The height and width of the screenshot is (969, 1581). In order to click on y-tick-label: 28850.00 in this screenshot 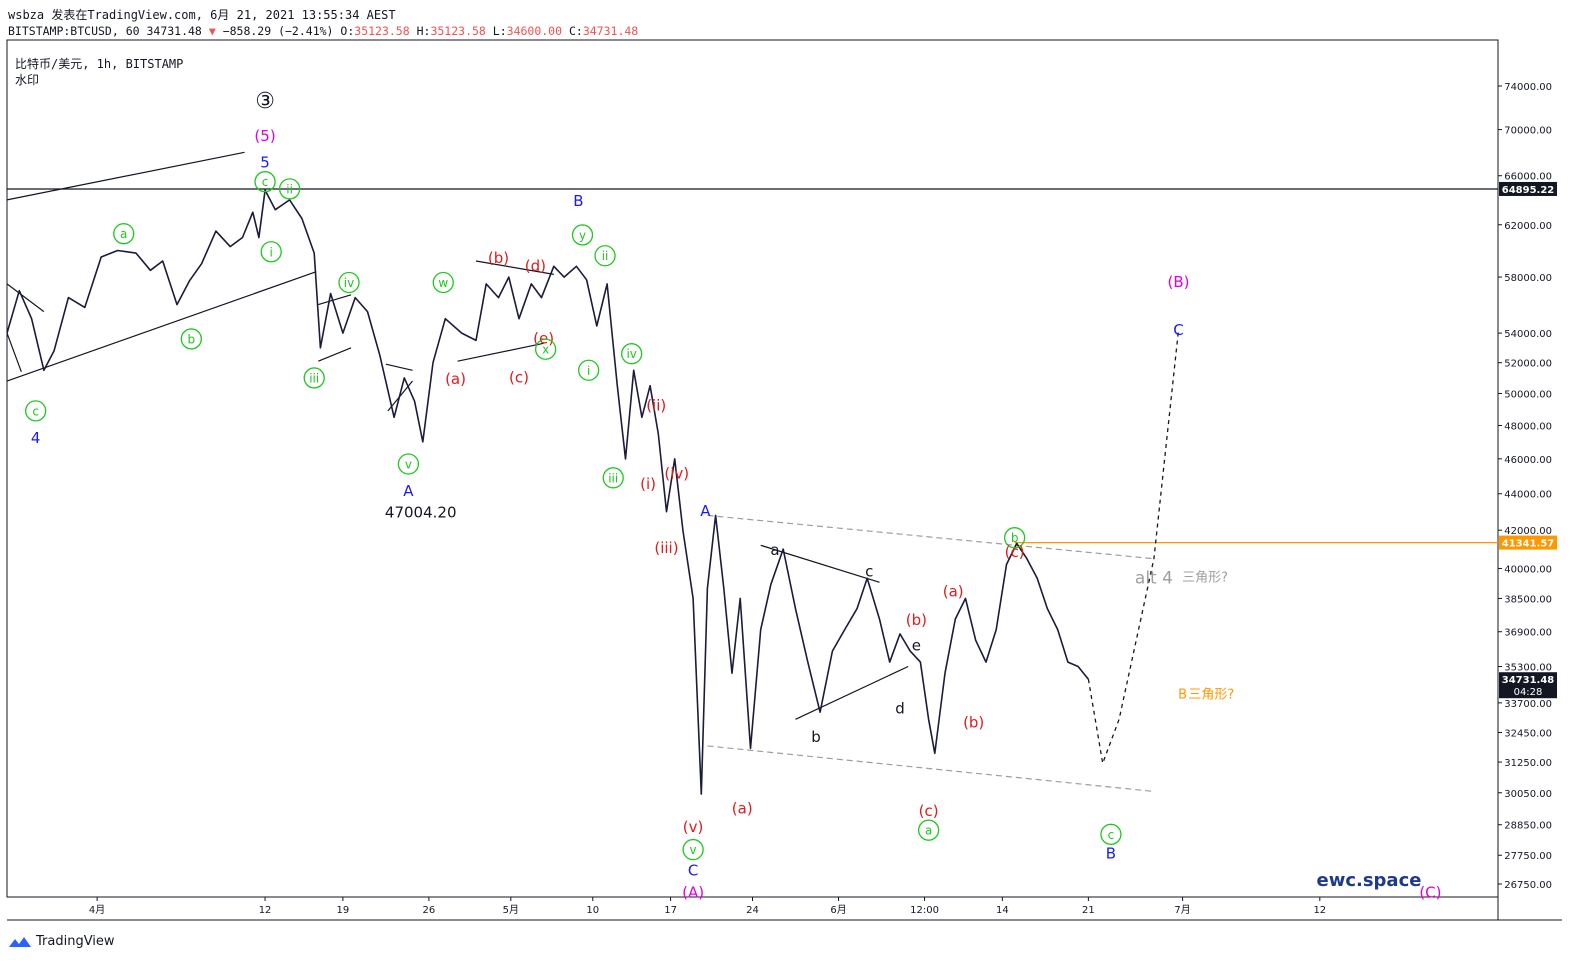, I will do `click(1528, 826)`.